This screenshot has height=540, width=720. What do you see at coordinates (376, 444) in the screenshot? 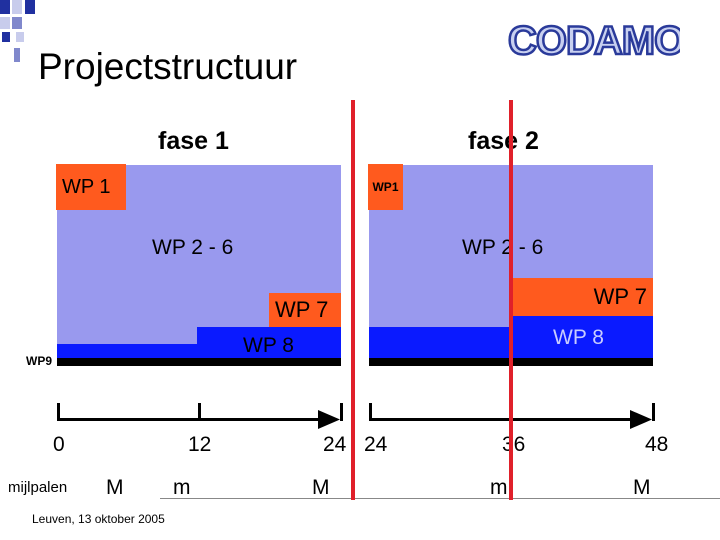
I see `tick-label-24b: 24` at bounding box center [376, 444].